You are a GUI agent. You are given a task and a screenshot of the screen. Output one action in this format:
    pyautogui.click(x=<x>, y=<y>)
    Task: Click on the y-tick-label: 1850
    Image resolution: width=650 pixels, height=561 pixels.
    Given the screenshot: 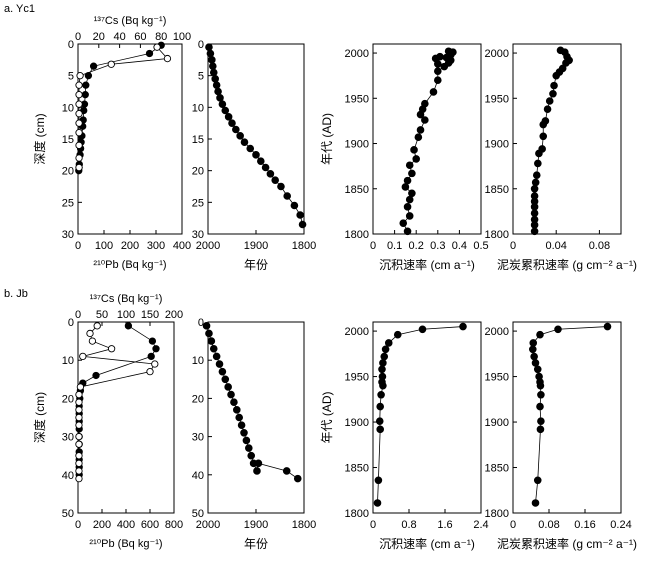 What is the action you would take?
    pyautogui.click(x=357, y=190)
    